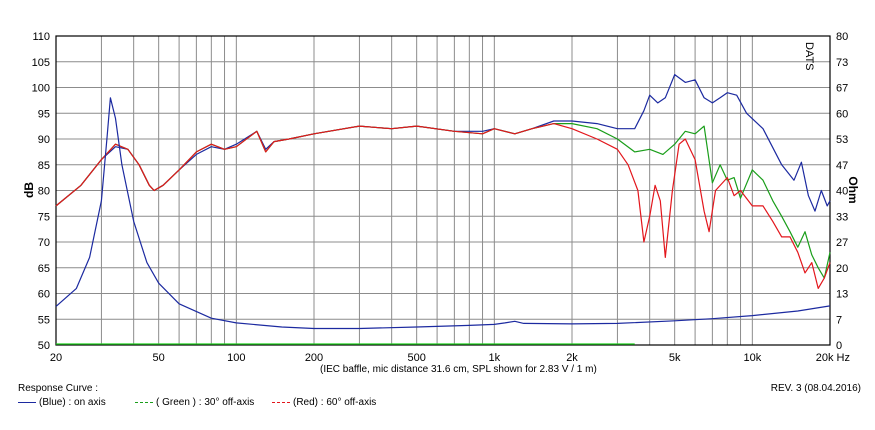  I want to click on legend-swatch-blue, so click(27, 402).